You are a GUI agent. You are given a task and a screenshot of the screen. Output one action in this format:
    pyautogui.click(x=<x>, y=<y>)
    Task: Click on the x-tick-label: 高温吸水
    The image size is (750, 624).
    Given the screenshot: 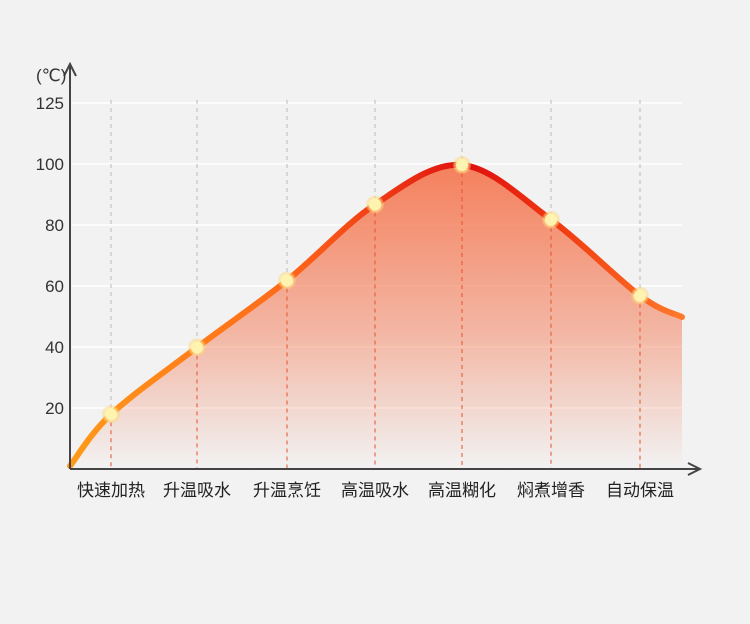 What is the action you would take?
    pyautogui.click(x=375, y=490)
    